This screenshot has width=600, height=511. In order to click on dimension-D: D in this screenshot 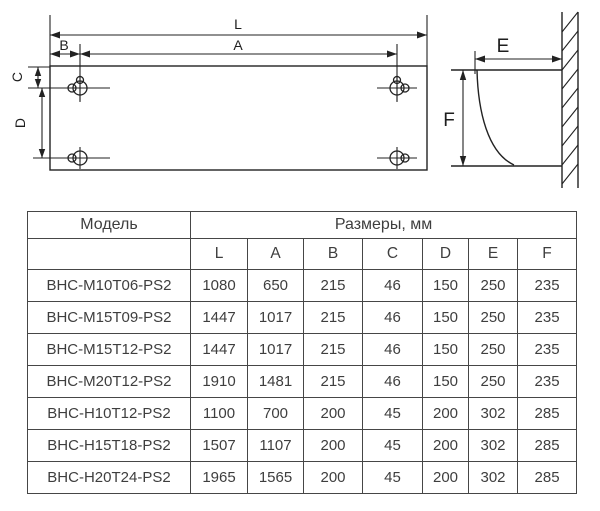, I will do `click(29, 123)`.